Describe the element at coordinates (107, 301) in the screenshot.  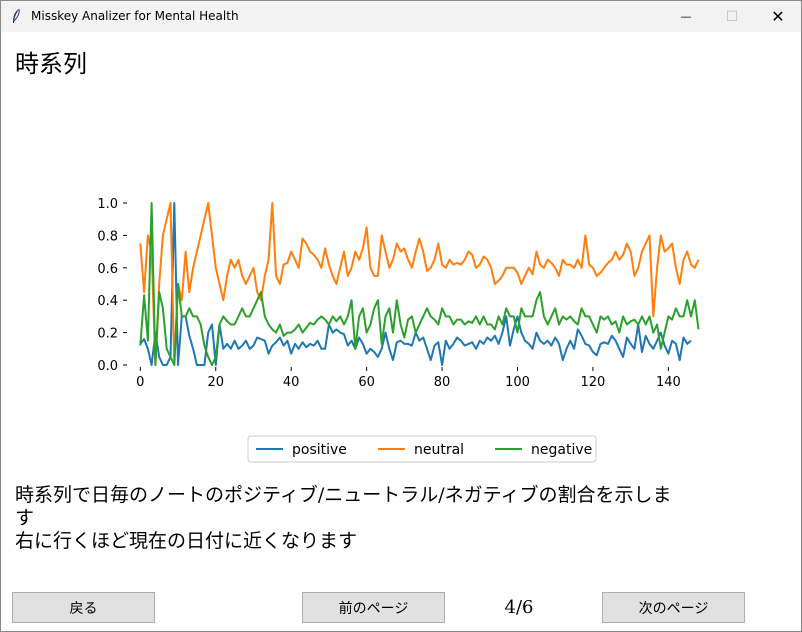
I see `y-tick-label: 0.4` at that location.